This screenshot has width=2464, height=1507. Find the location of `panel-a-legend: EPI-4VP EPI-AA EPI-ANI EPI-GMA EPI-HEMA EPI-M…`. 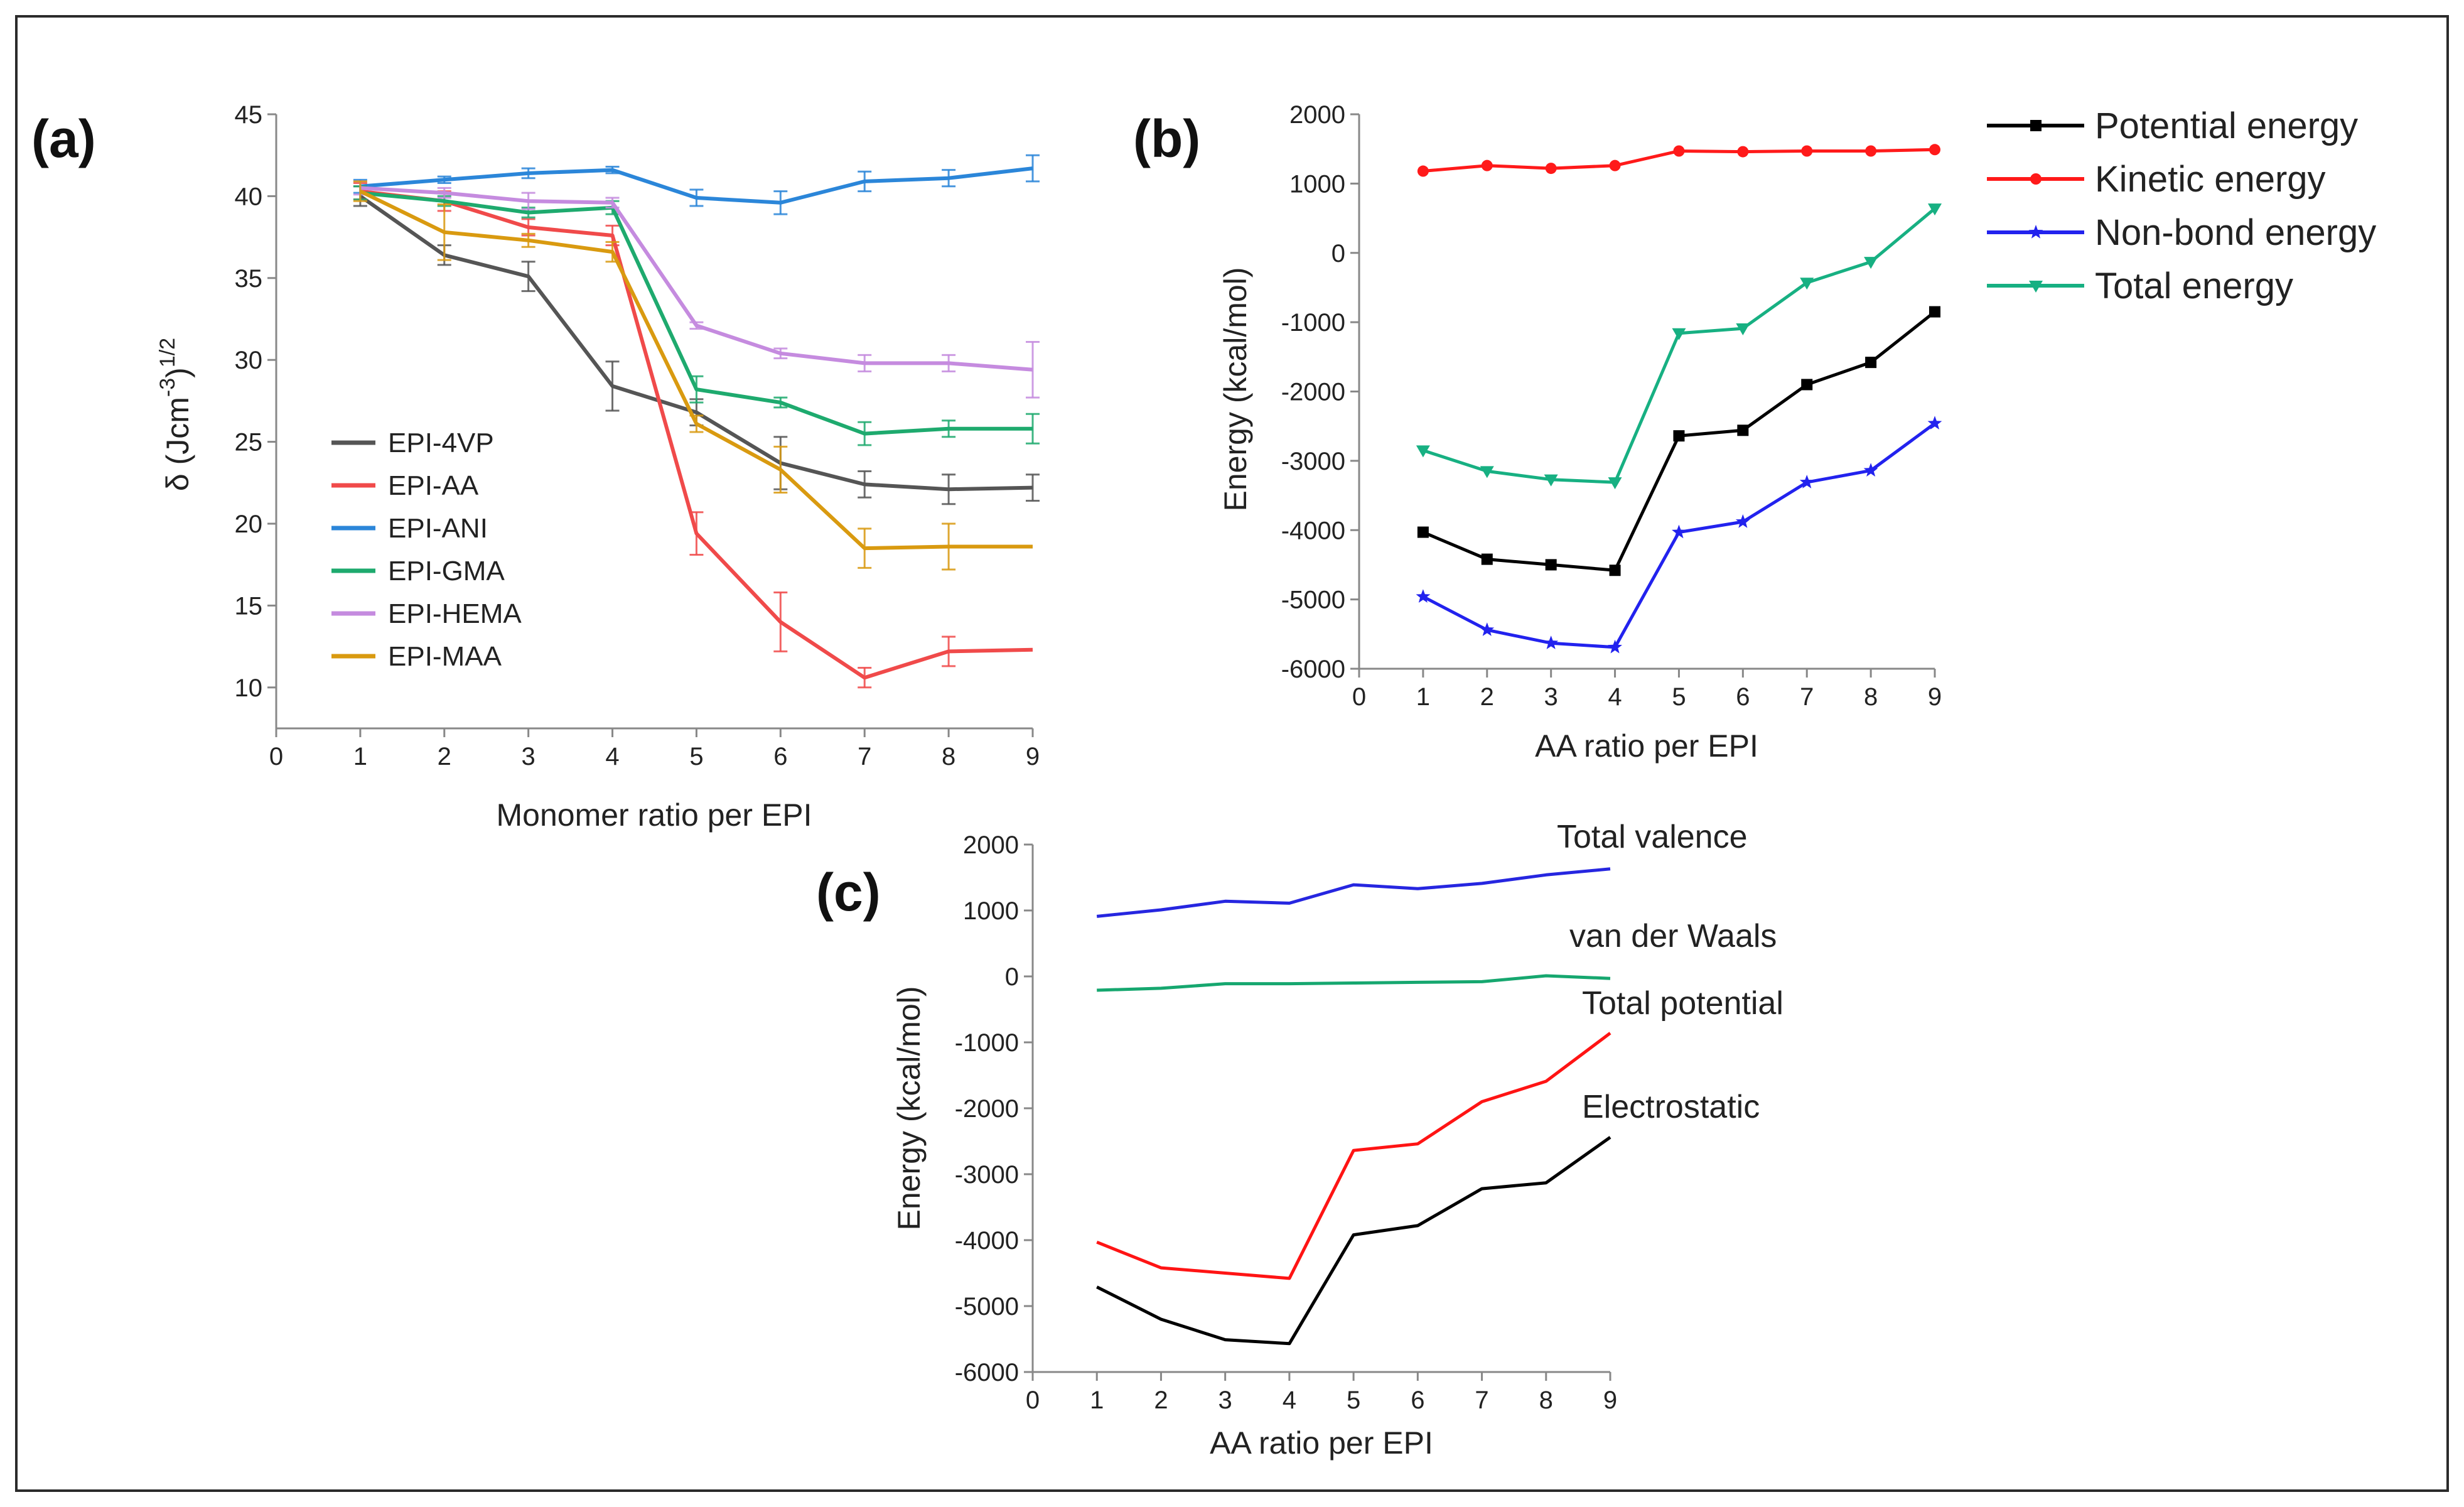

panel-a-legend: EPI-4VP EPI-AA EPI-ANI EPI-GMA EPI-HEMA EPI-M… is located at coordinates (426, 550).